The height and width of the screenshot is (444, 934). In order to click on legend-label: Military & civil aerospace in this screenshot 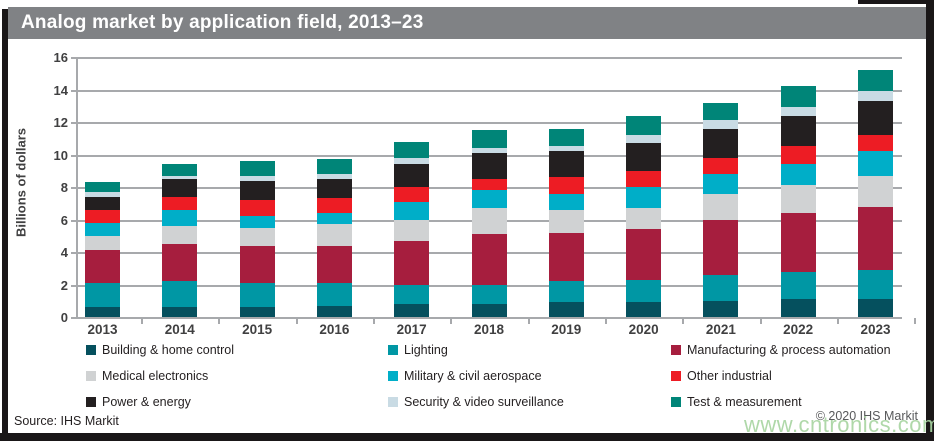, I will do `click(473, 375)`.